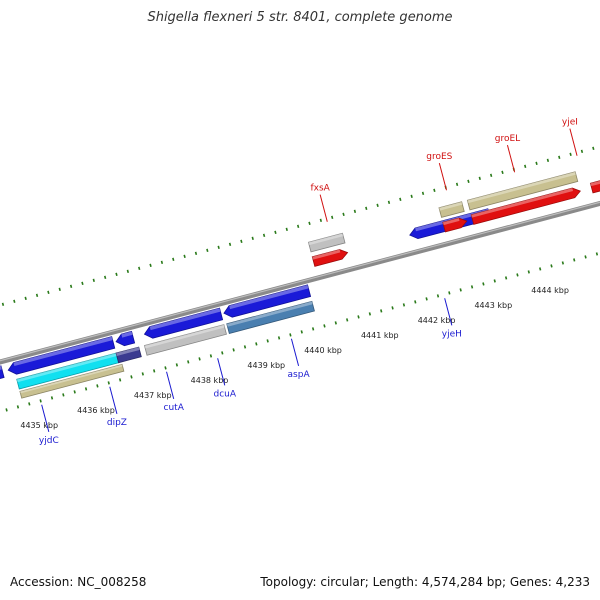 This screenshot has height=600, width=600. What do you see at coordinates (299, 375) in the screenshot?
I see `gene-label-aspA: aspA` at bounding box center [299, 375].